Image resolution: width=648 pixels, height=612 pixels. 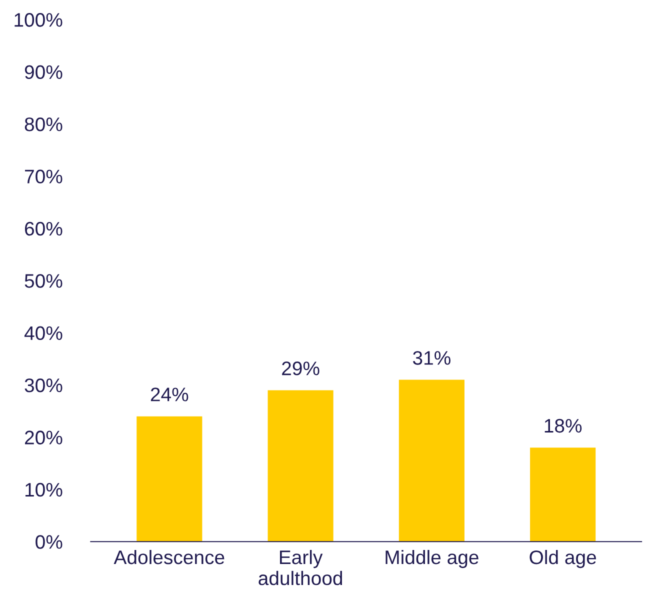 What do you see at coordinates (432, 559) in the screenshot?
I see `x-tick-label: Middle age` at bounding box center [432, 559].